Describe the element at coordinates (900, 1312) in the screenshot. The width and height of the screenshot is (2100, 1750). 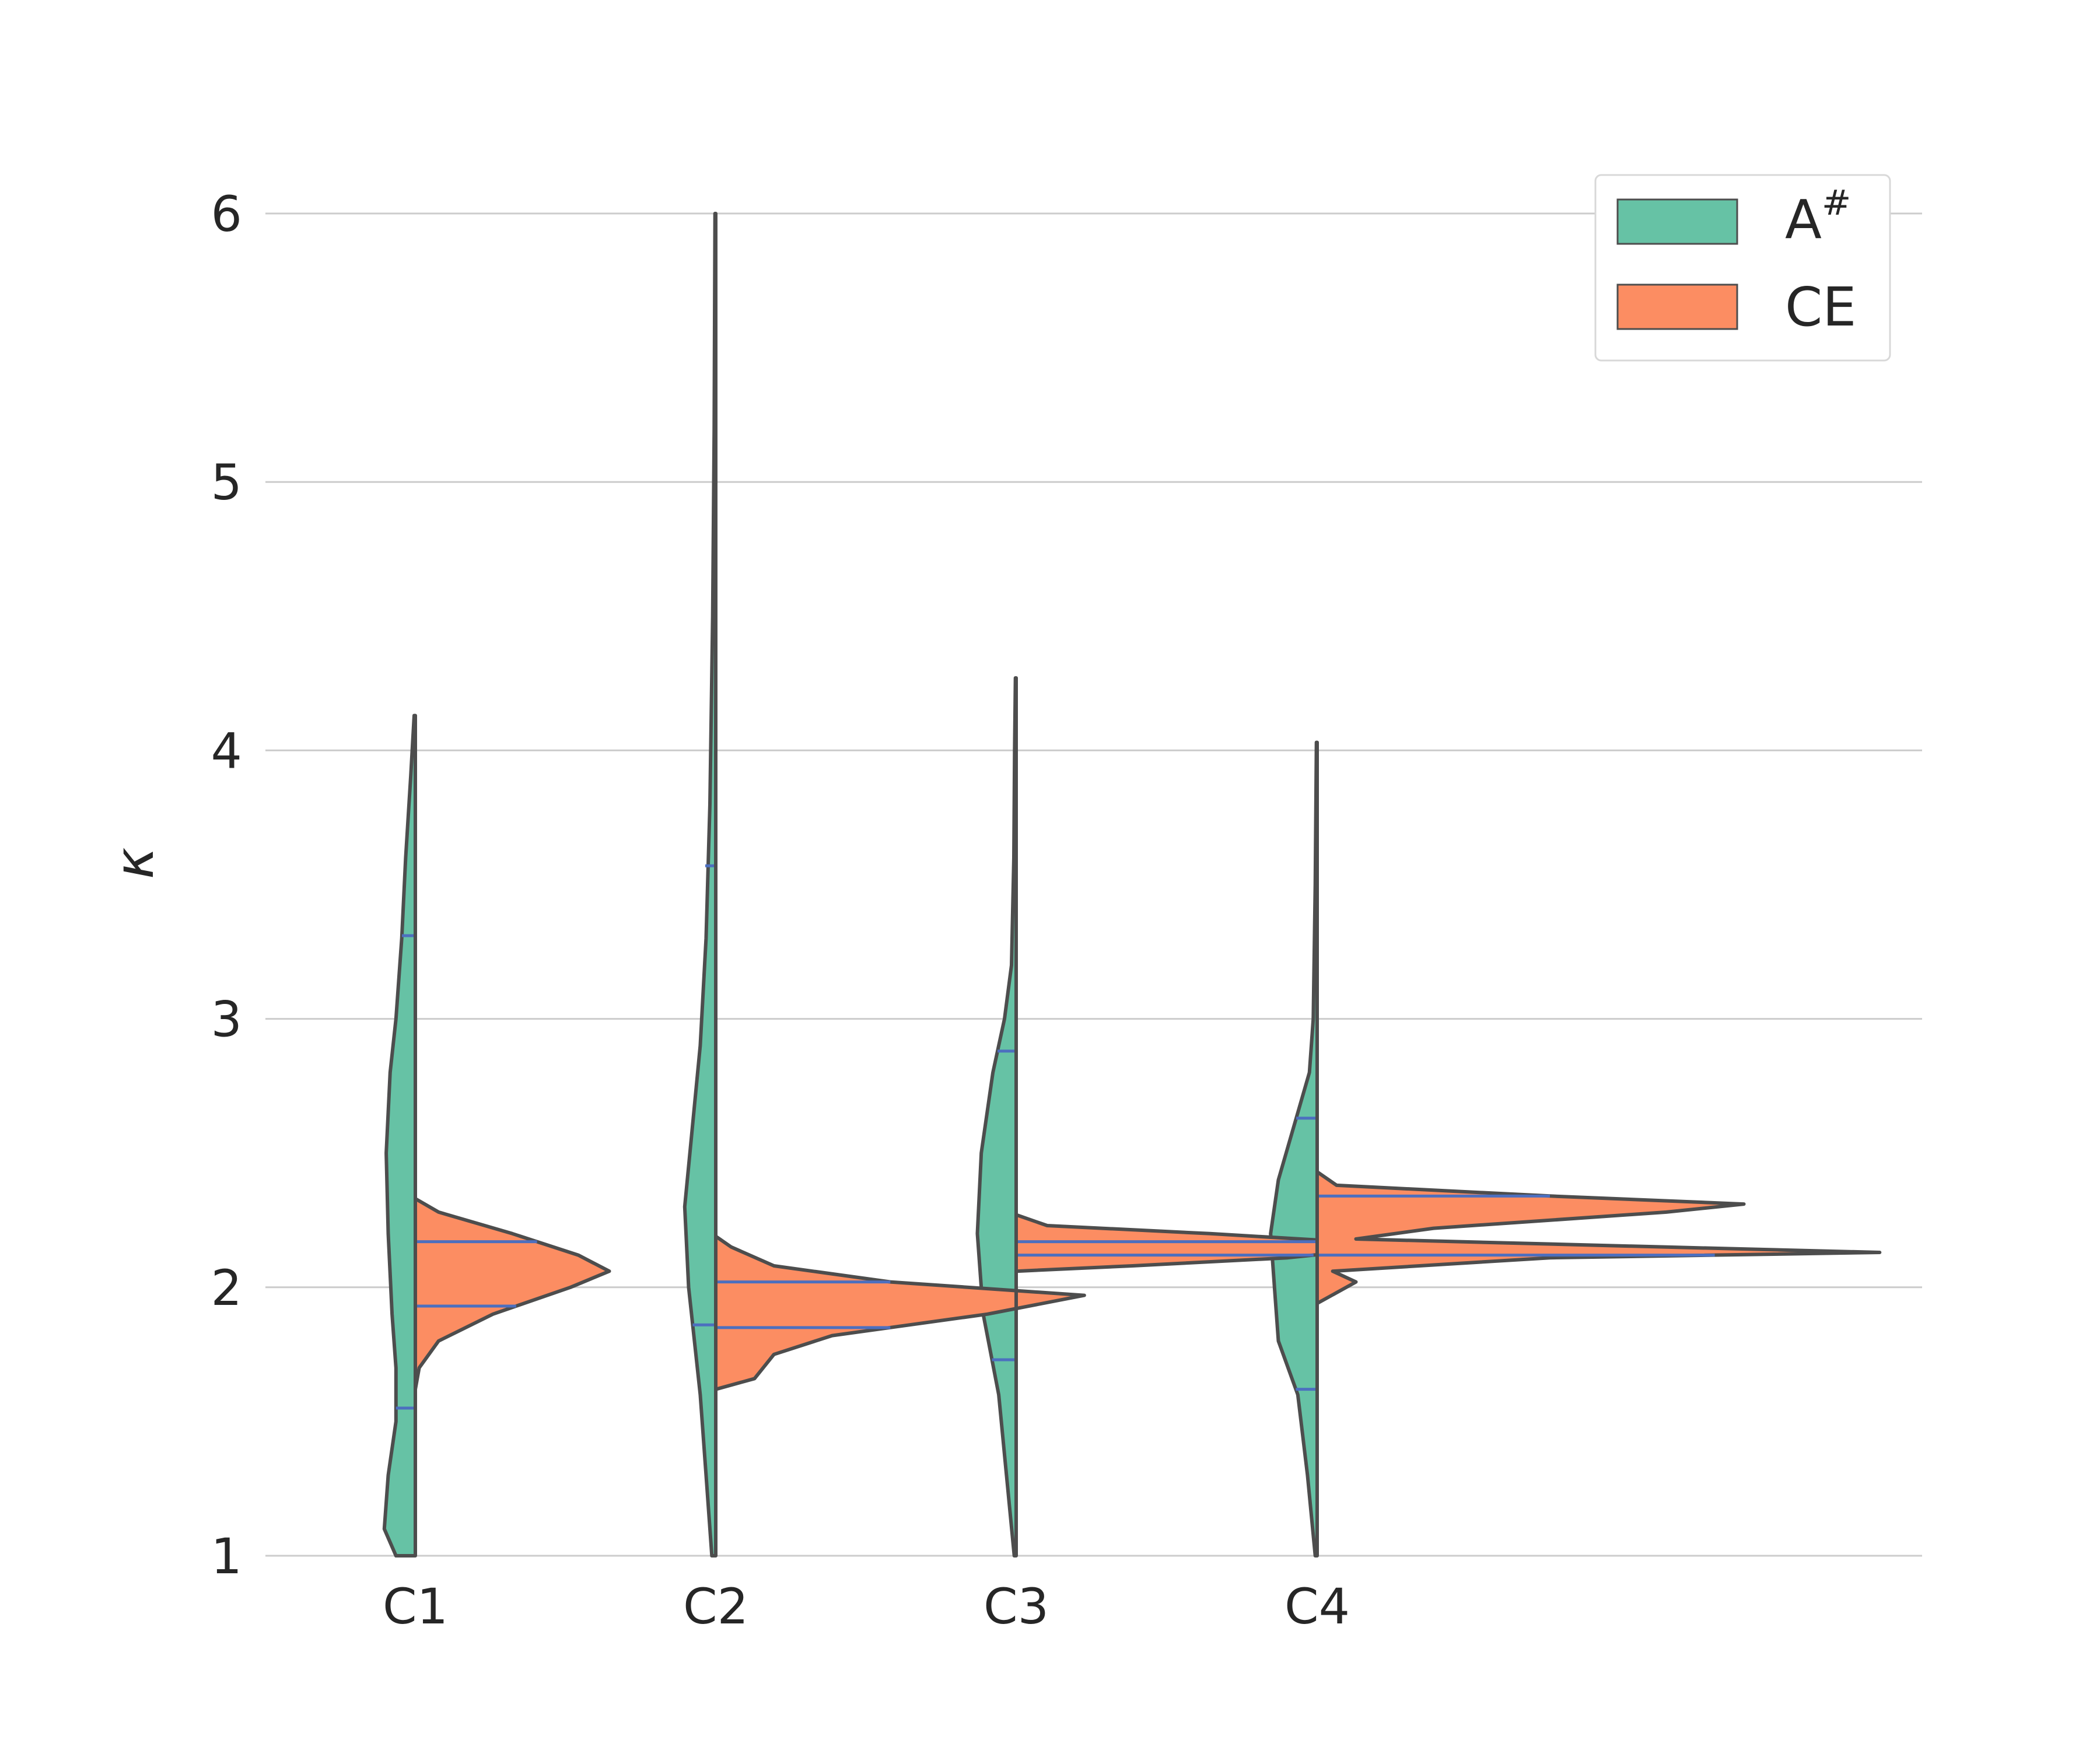
I see `violin-ce-c2` at that location.